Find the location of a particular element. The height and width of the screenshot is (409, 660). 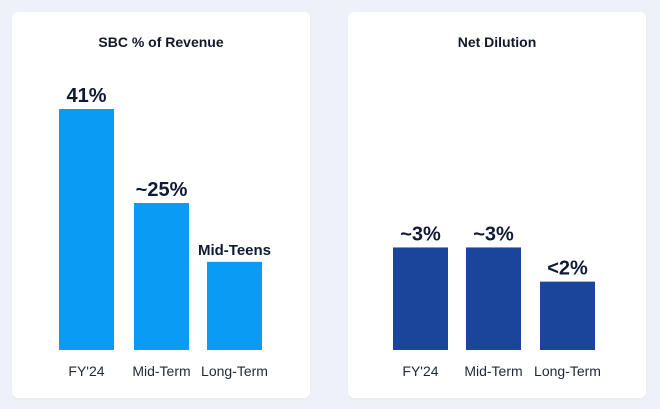

chart-title: Net Dilution is located at coordinates (497, 42).